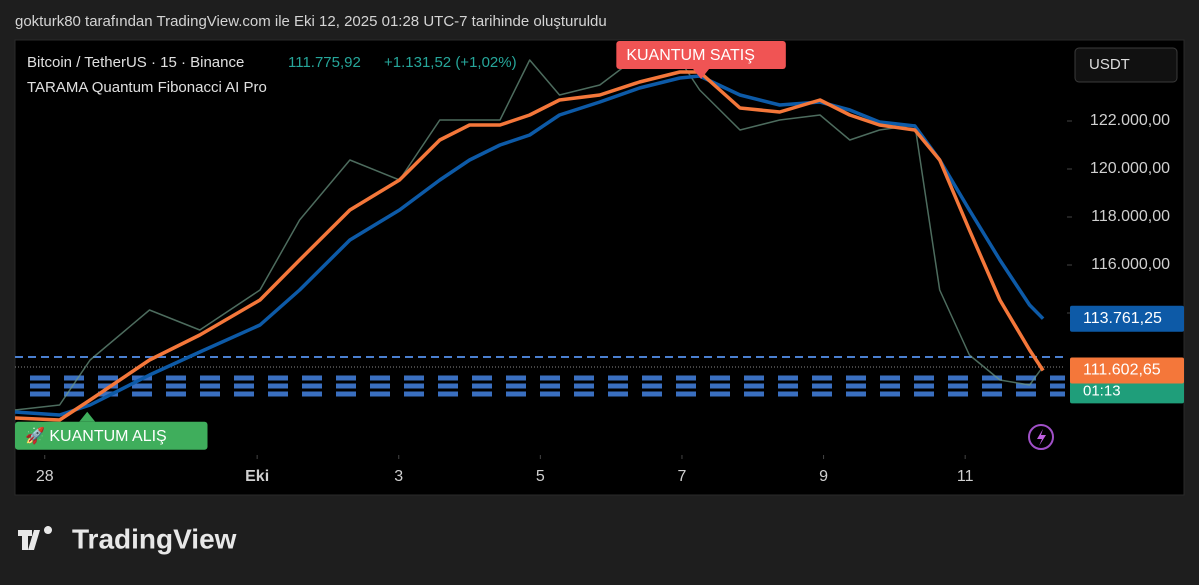 This screenshot has height=585, width=1199. What do you see at coordinates (1130, 168) in the screenshot?
I see `y-tick-label: 120.000,00` at bounding box center [1130, 168].